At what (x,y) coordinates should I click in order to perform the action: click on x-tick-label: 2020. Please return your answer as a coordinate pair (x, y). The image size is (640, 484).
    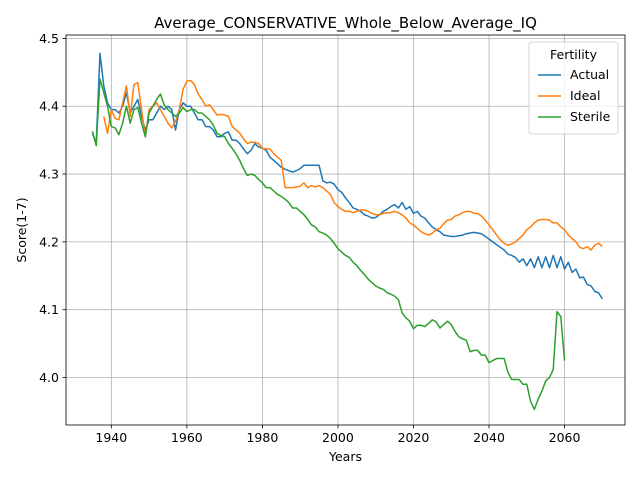
    Looking at the image, I should click on (414, 437).